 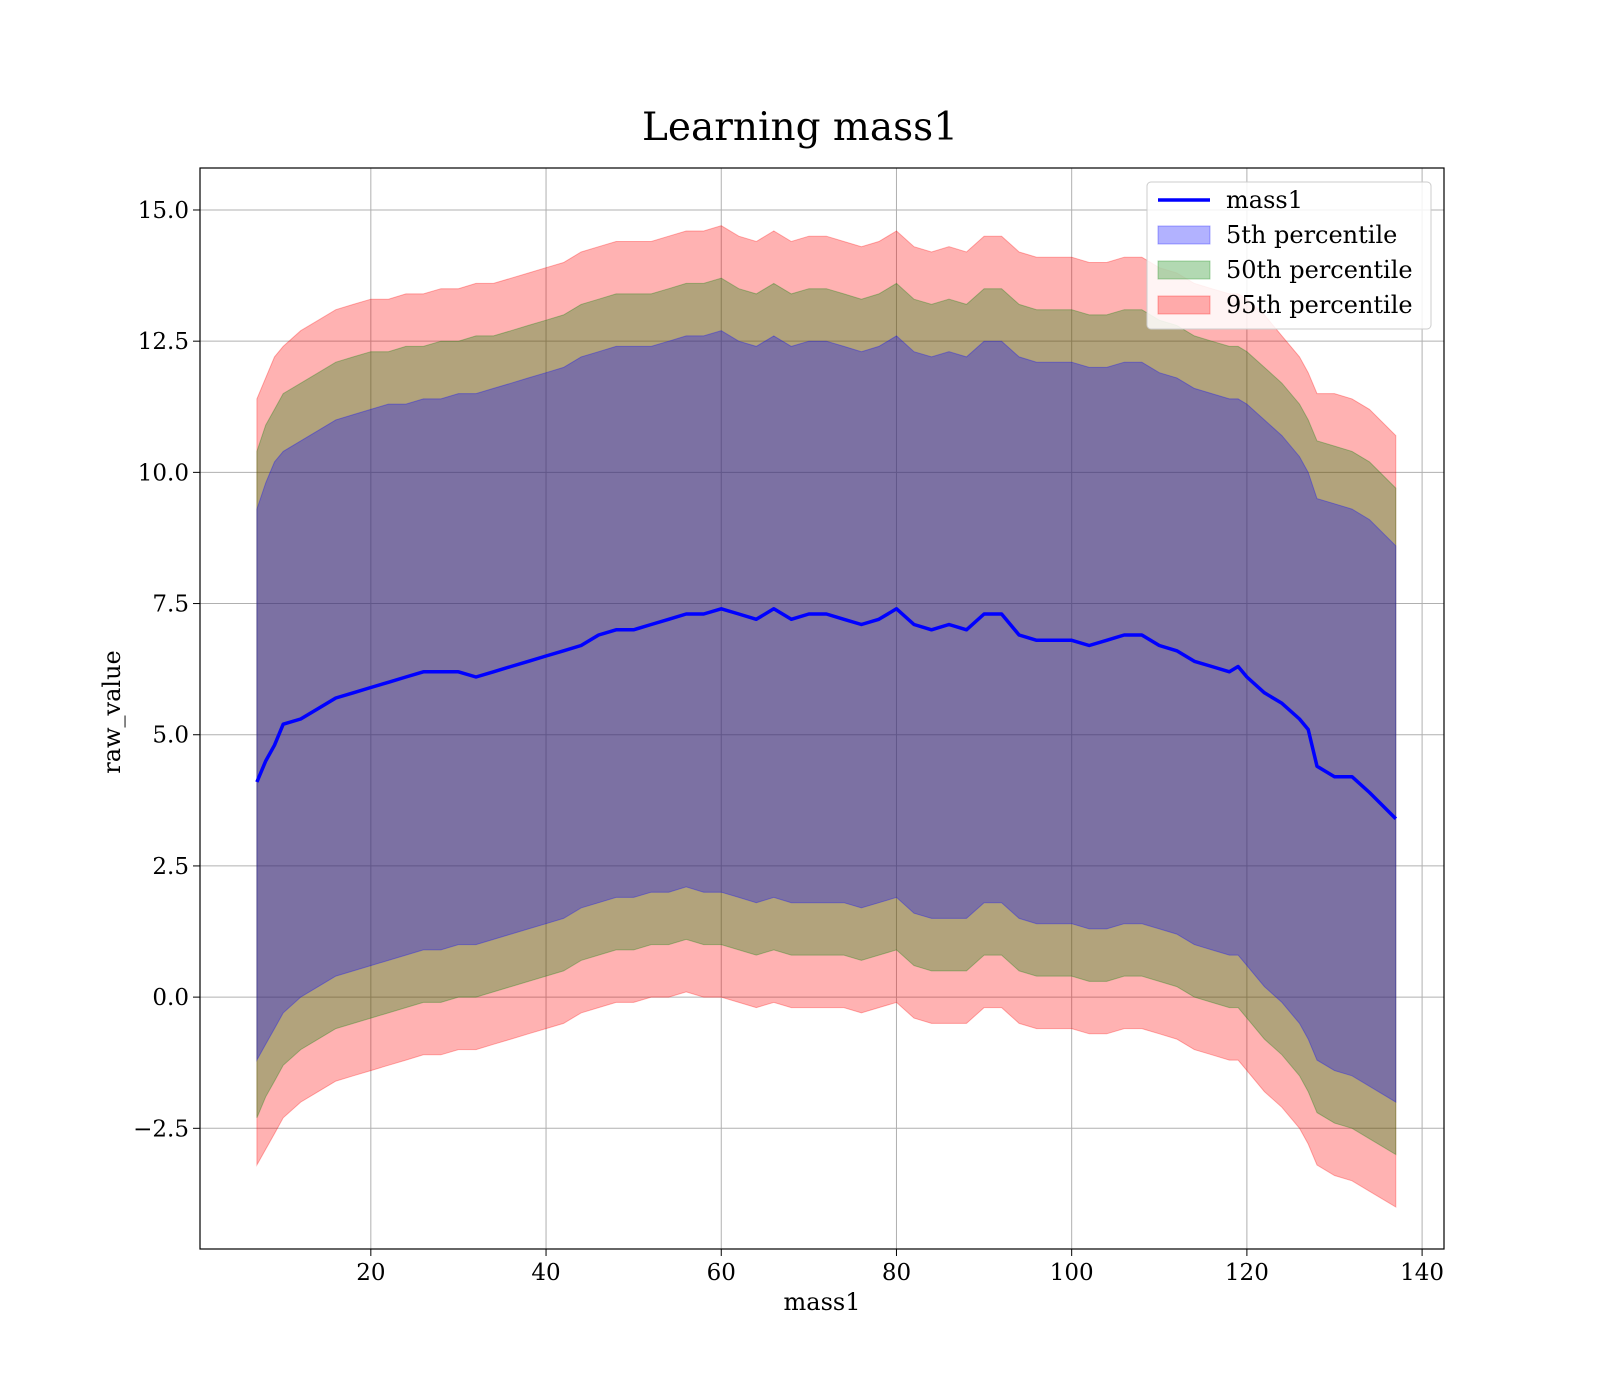 What do you see at coordinates (161, 1129) in the screenshot?
I see `y-tick-label: −2.5` at bounding box center [161, 1129].